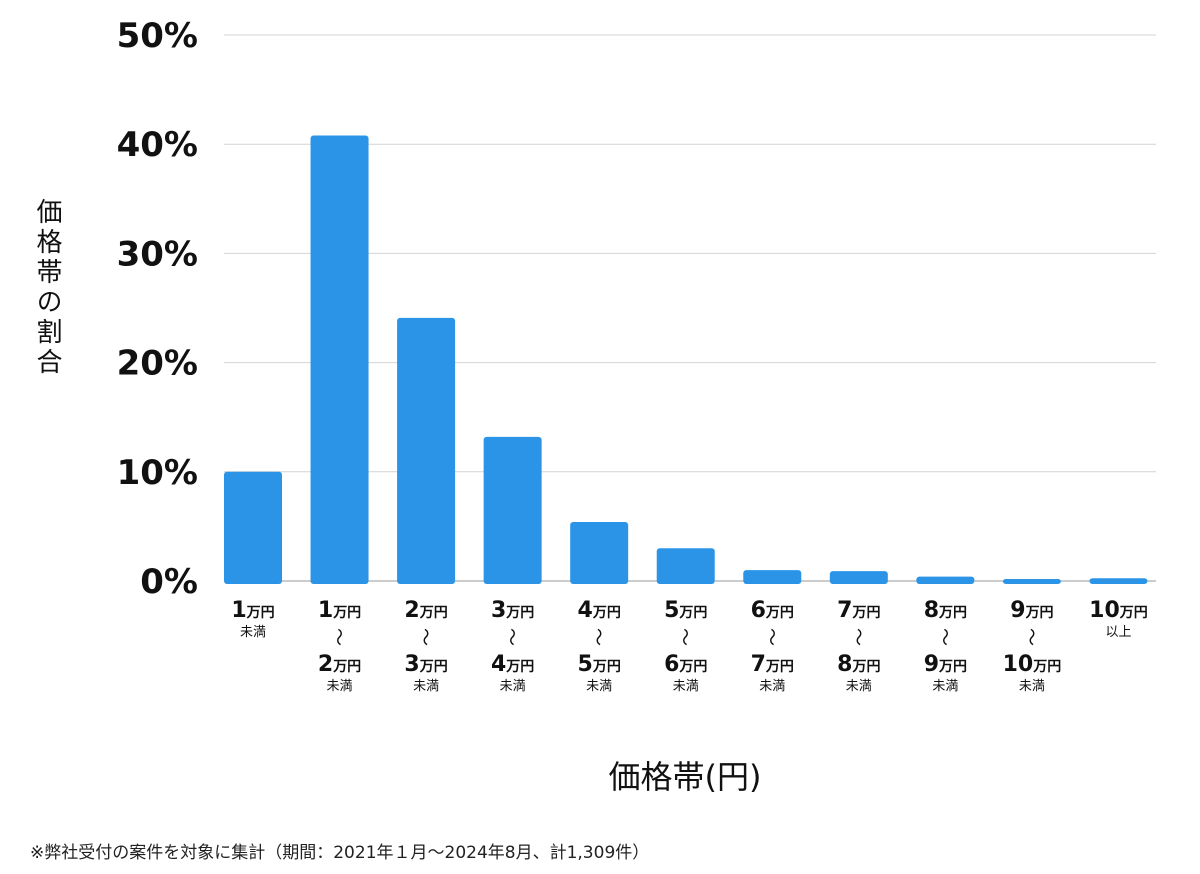  What do you see at coordinates (772, 610) in the screenshot?
I see `category-from: 6万円` at bounding box center [772, 610].